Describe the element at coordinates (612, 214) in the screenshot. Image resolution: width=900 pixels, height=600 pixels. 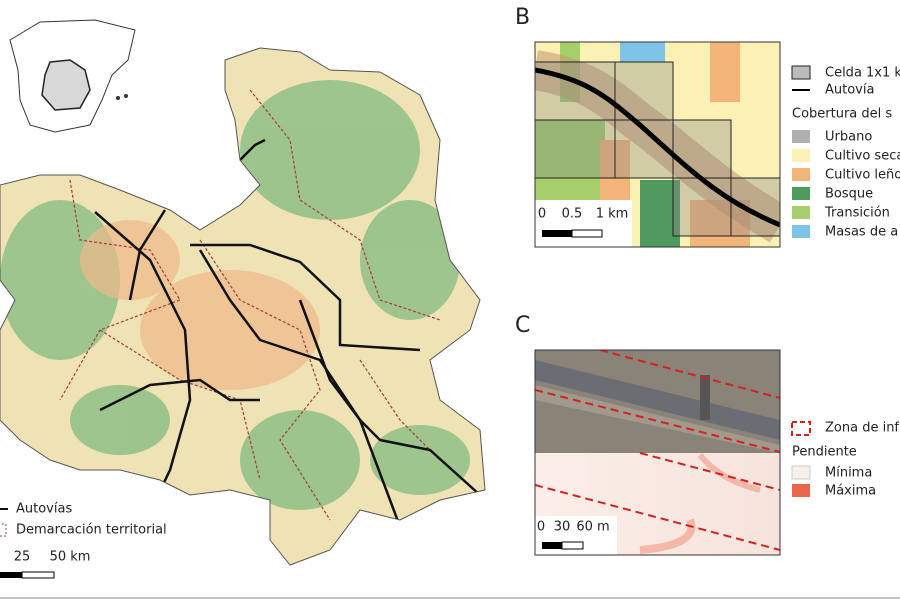
I see `scale-label: 1 km` at that location.